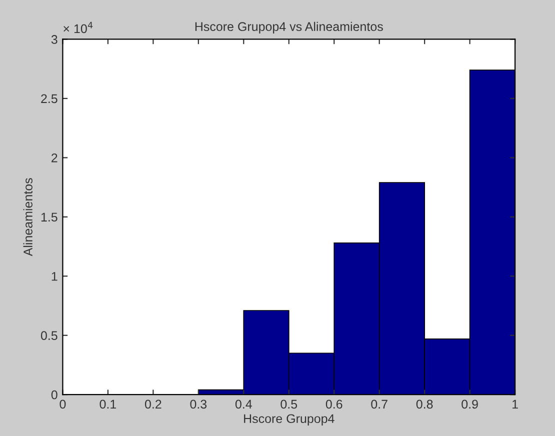  I want to click on x-tick-label: 1, so click(515, 404).